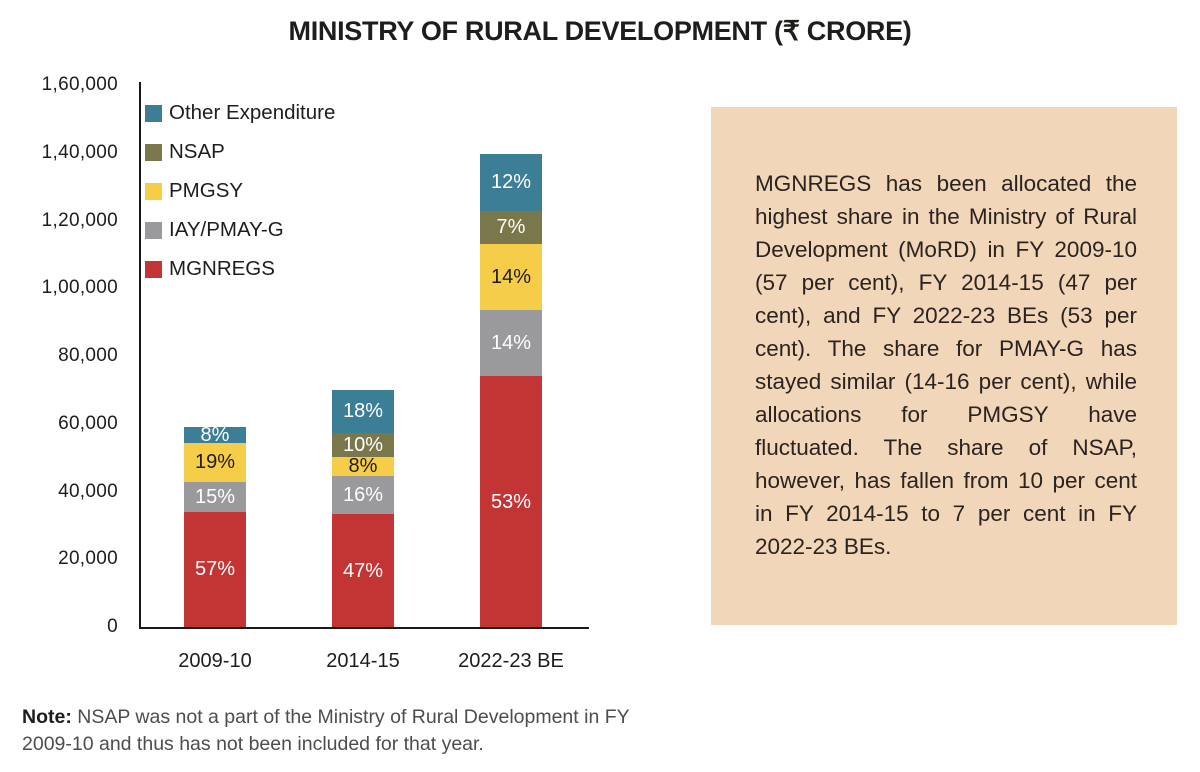 This screenshot has height=772, width=1200. I want to click on legend-item: IAY/PMAY-G, so click(214, 229).